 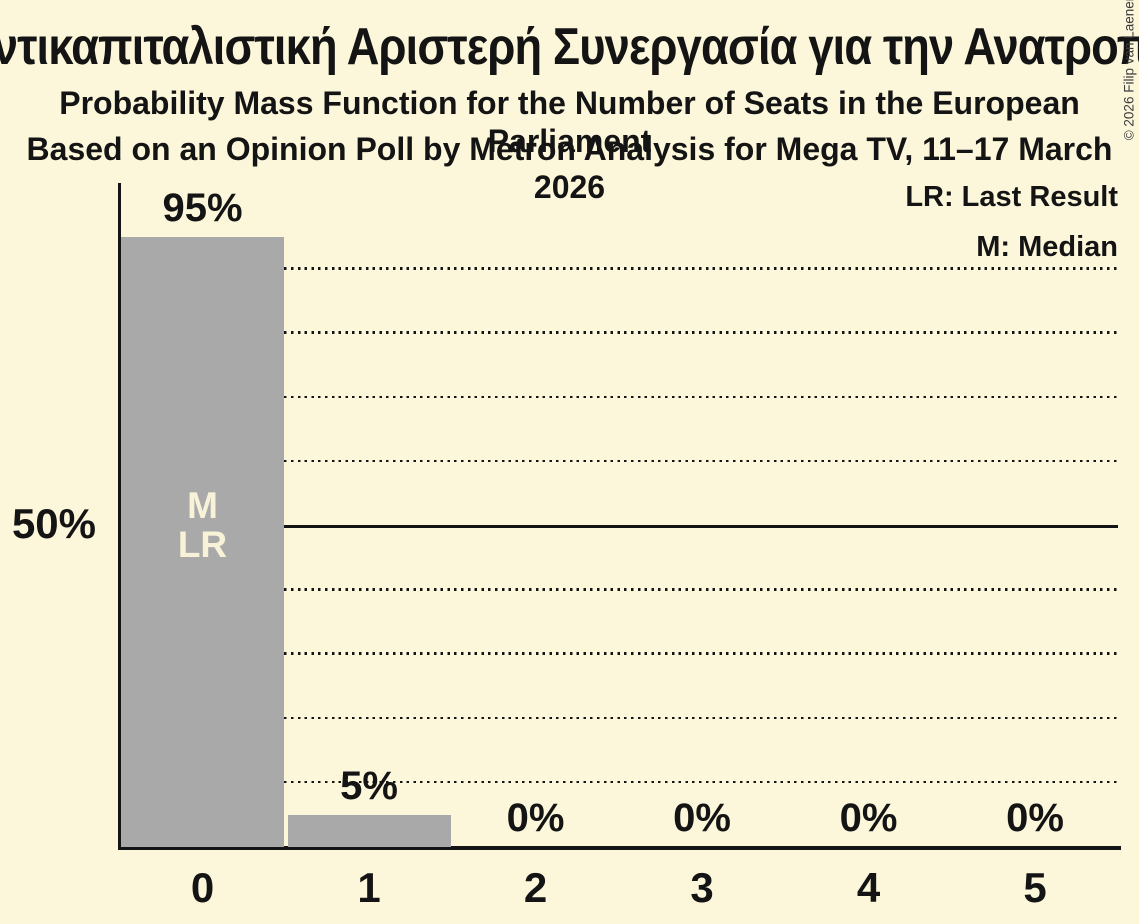 What do you see at coordinates (535, 818) in the screenshot?
I see `bar-value-label-seats-2: 0%` at bounding box center [535, 818].